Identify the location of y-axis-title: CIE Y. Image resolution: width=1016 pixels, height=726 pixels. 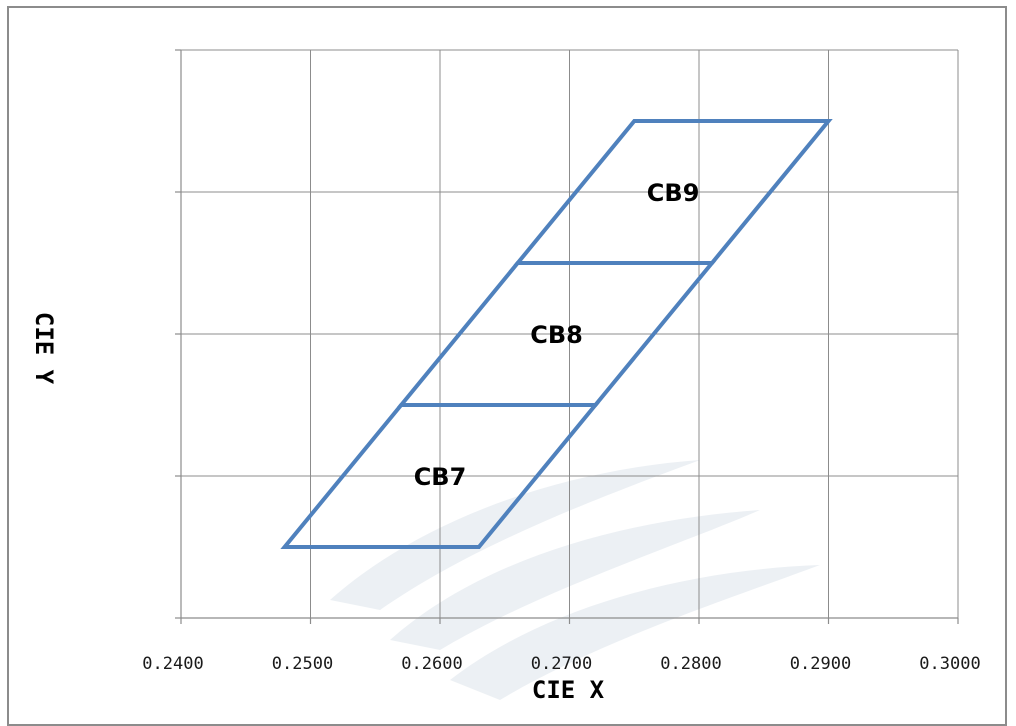
(44, 348).